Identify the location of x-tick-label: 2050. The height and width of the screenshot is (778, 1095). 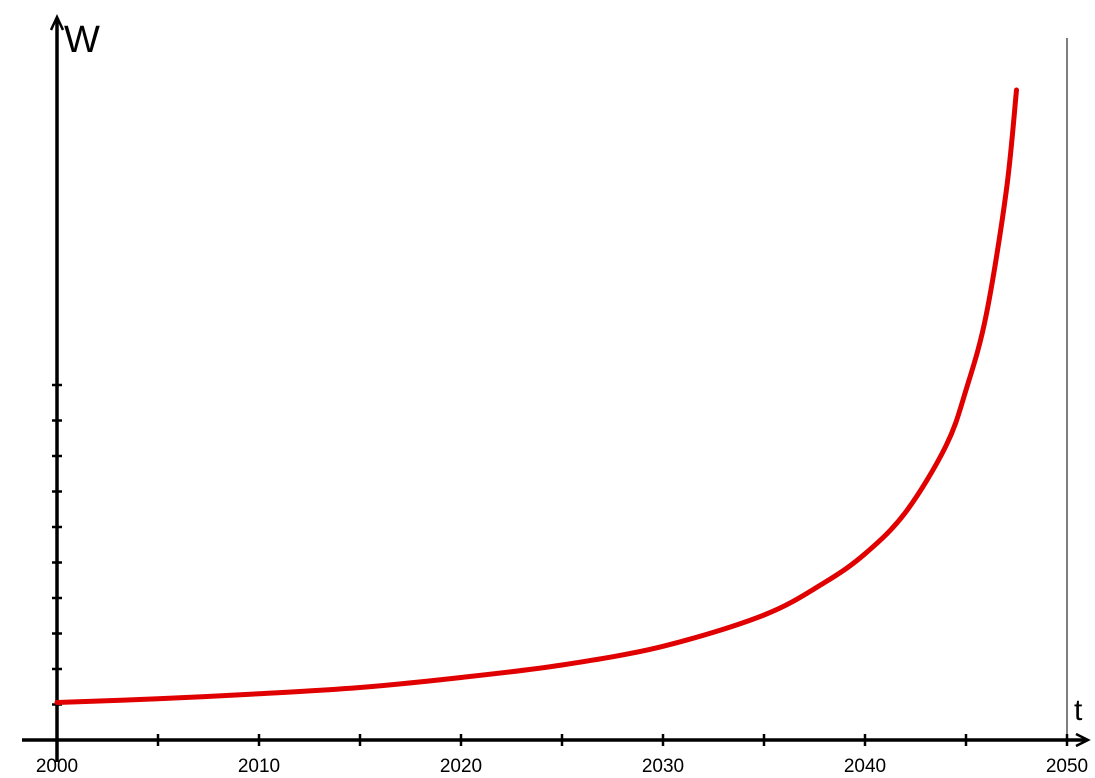
(1067, 766).